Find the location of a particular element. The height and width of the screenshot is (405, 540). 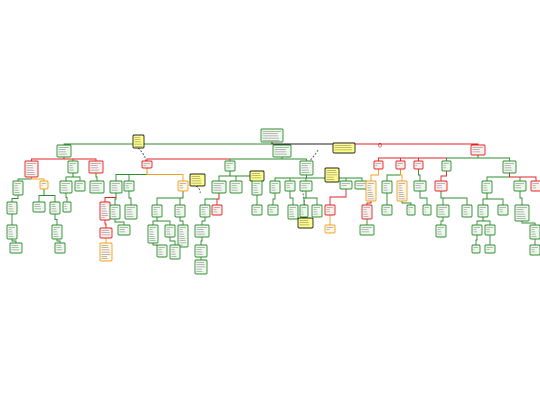

badge: 0 is located at coordinates (380, 146).